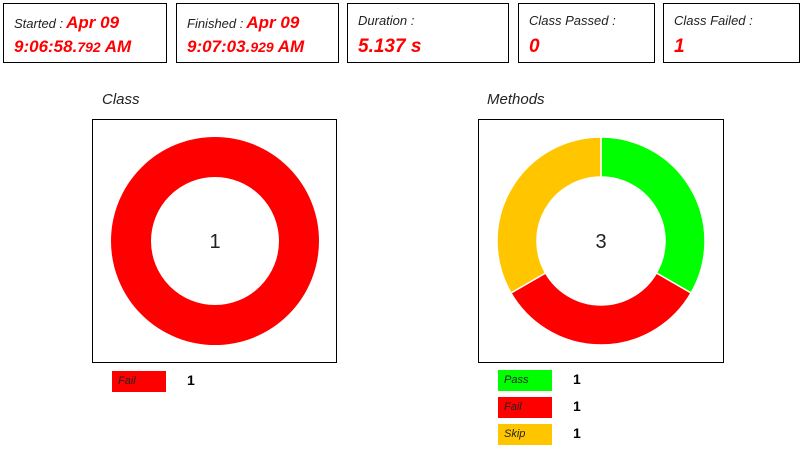 The image size is (804, 450). What do you see at coordinates (390, 46) in the screenshot?
I see `duration-value: 5.137 s` at bounding box center [390, 46].